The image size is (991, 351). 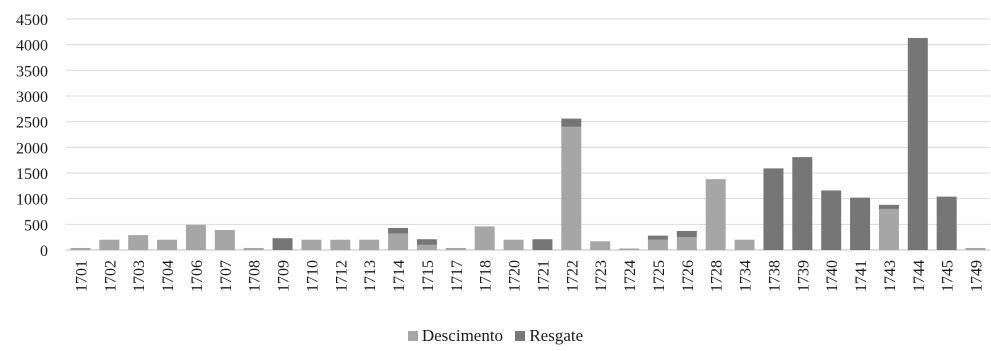 I want to click on legend-label-descimento: Descimento, so click(x=462, y=335).